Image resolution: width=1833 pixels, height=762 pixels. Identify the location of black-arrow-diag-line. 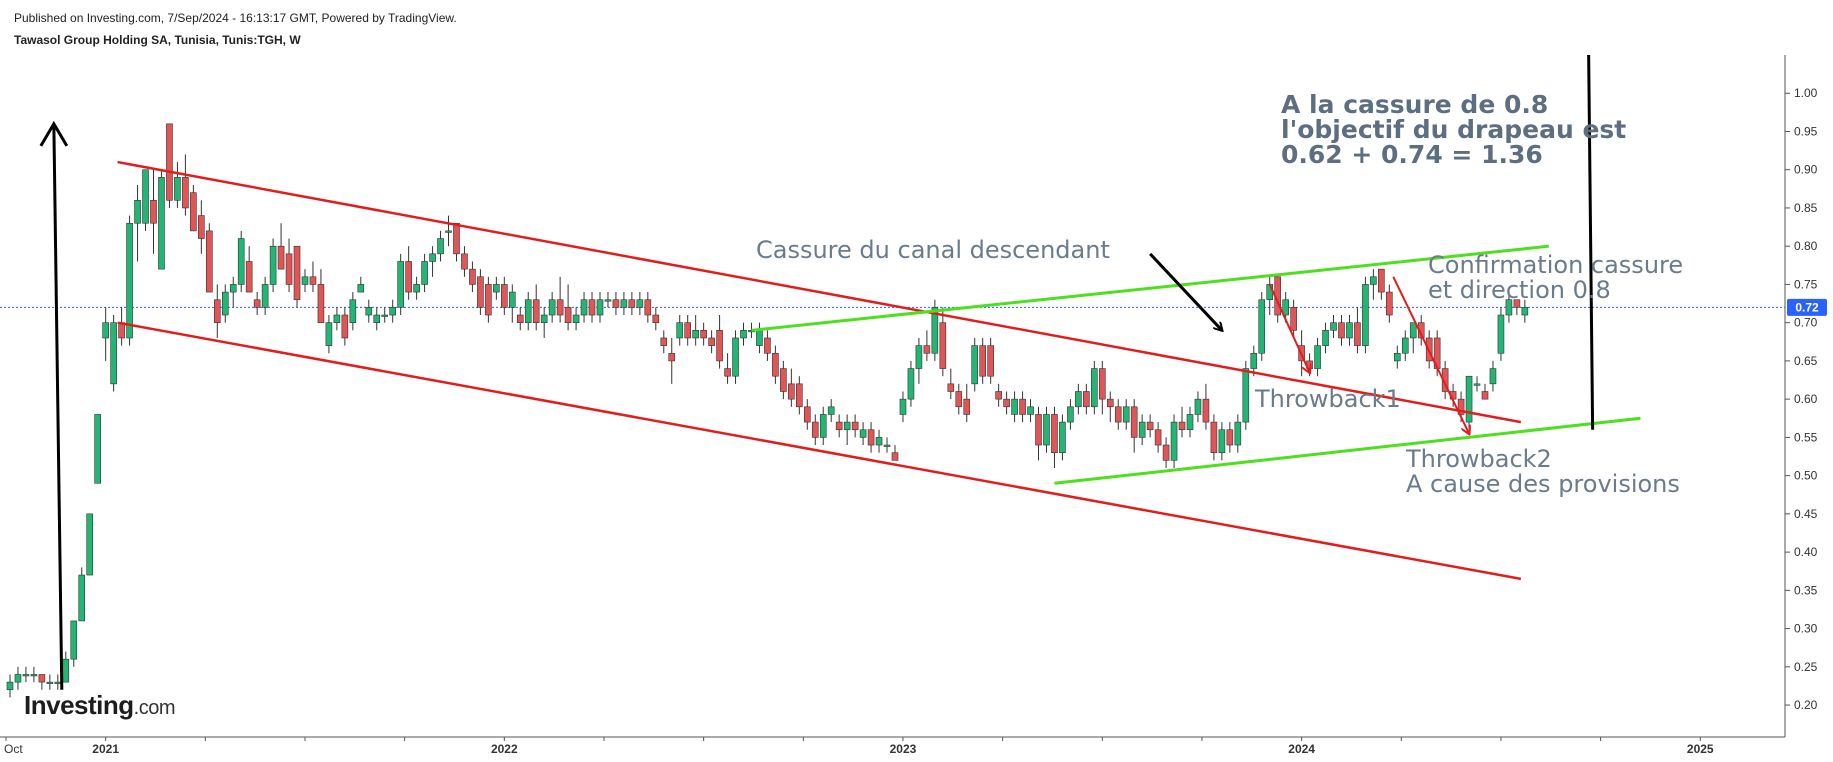
(1185, 291).